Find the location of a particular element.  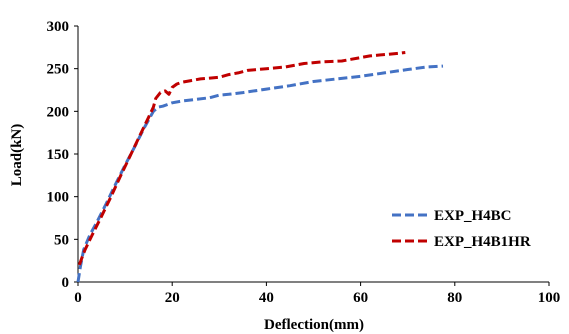

y-tick-label: 150 is located at coordinates (58, 155).